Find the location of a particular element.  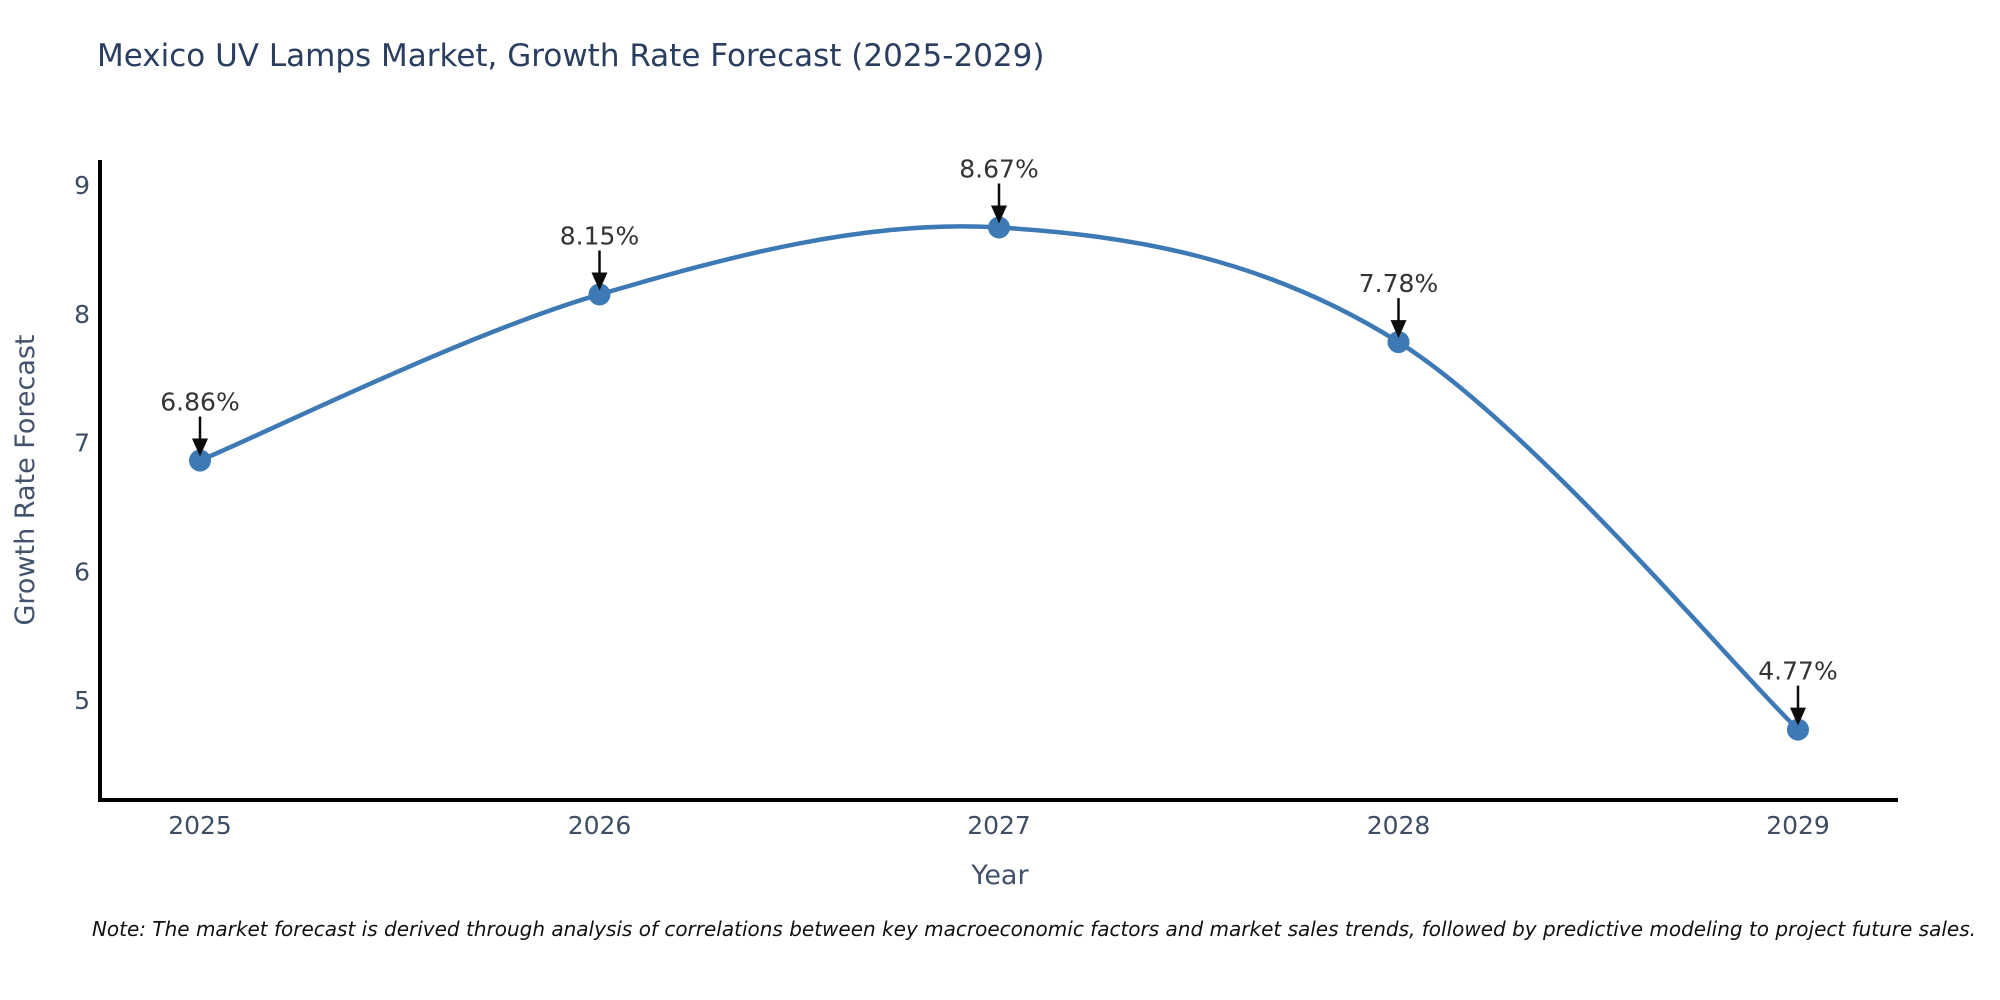

annotation-label: 7.78% is located at coordinates (1398, 283).